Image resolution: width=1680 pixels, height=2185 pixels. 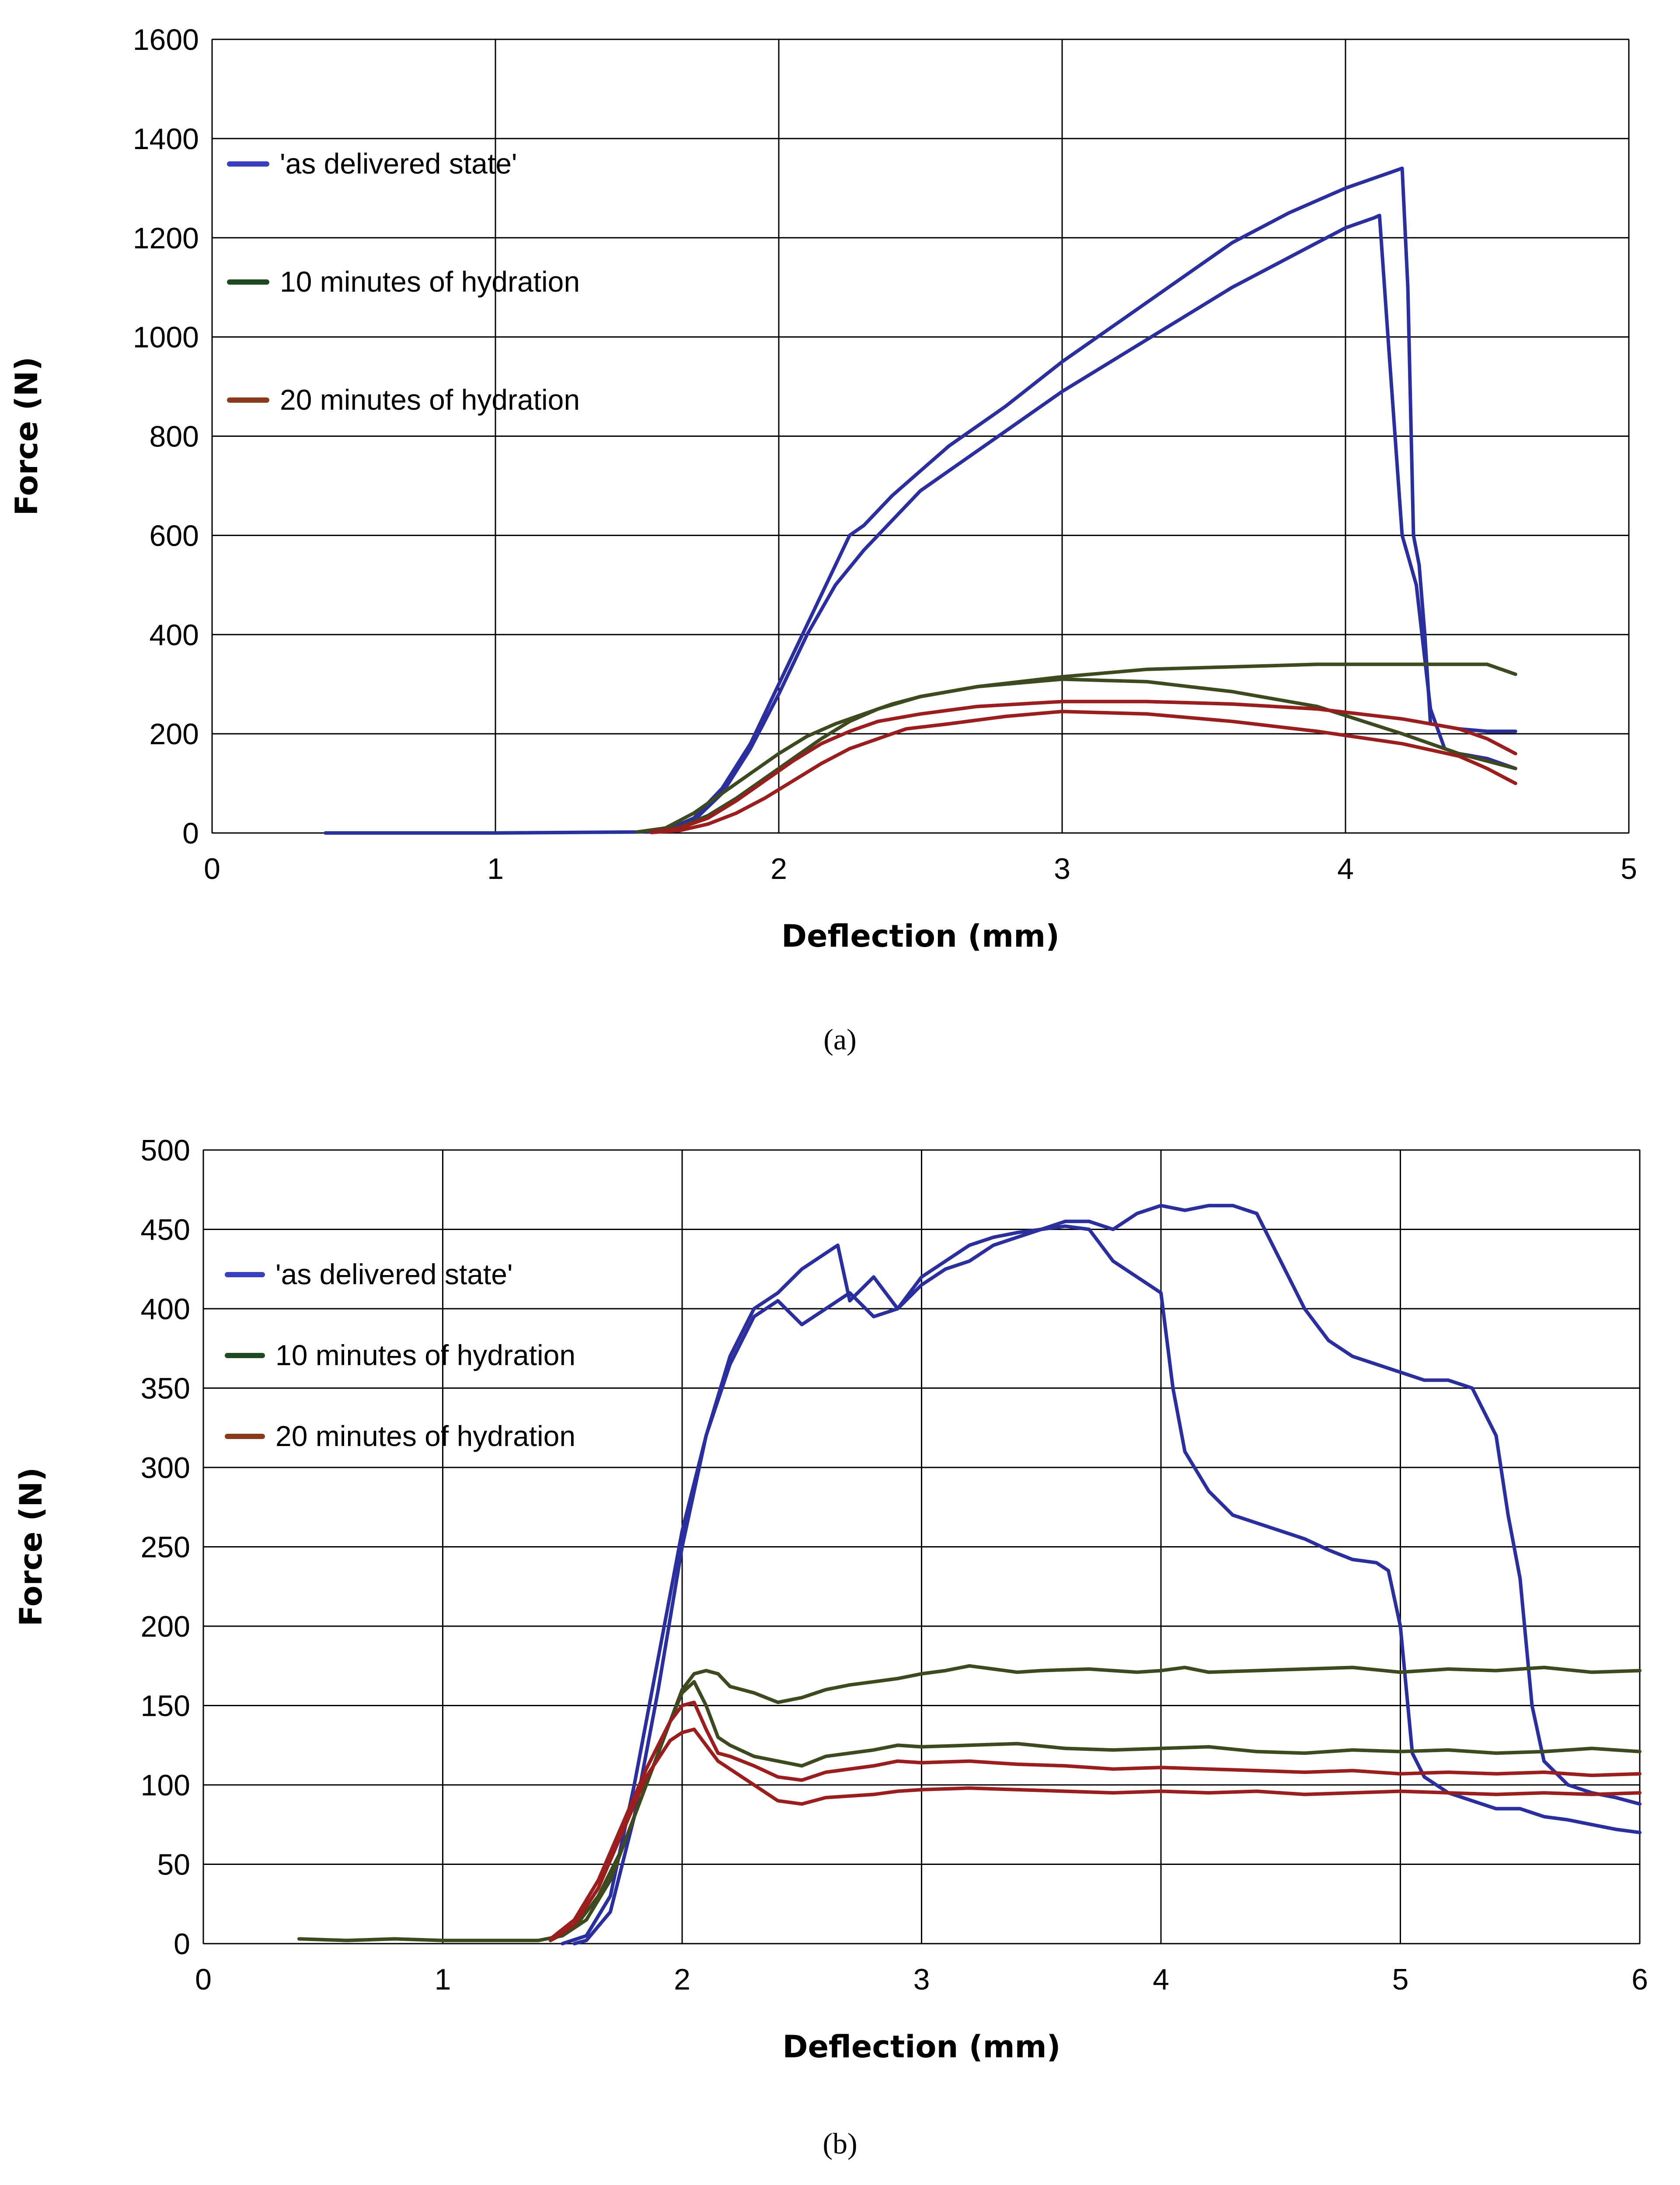 What do you see at coordinates (165, 1151) in the screenshot?
I see `y-tick-label: 500` at bounding box center [165, 1151].